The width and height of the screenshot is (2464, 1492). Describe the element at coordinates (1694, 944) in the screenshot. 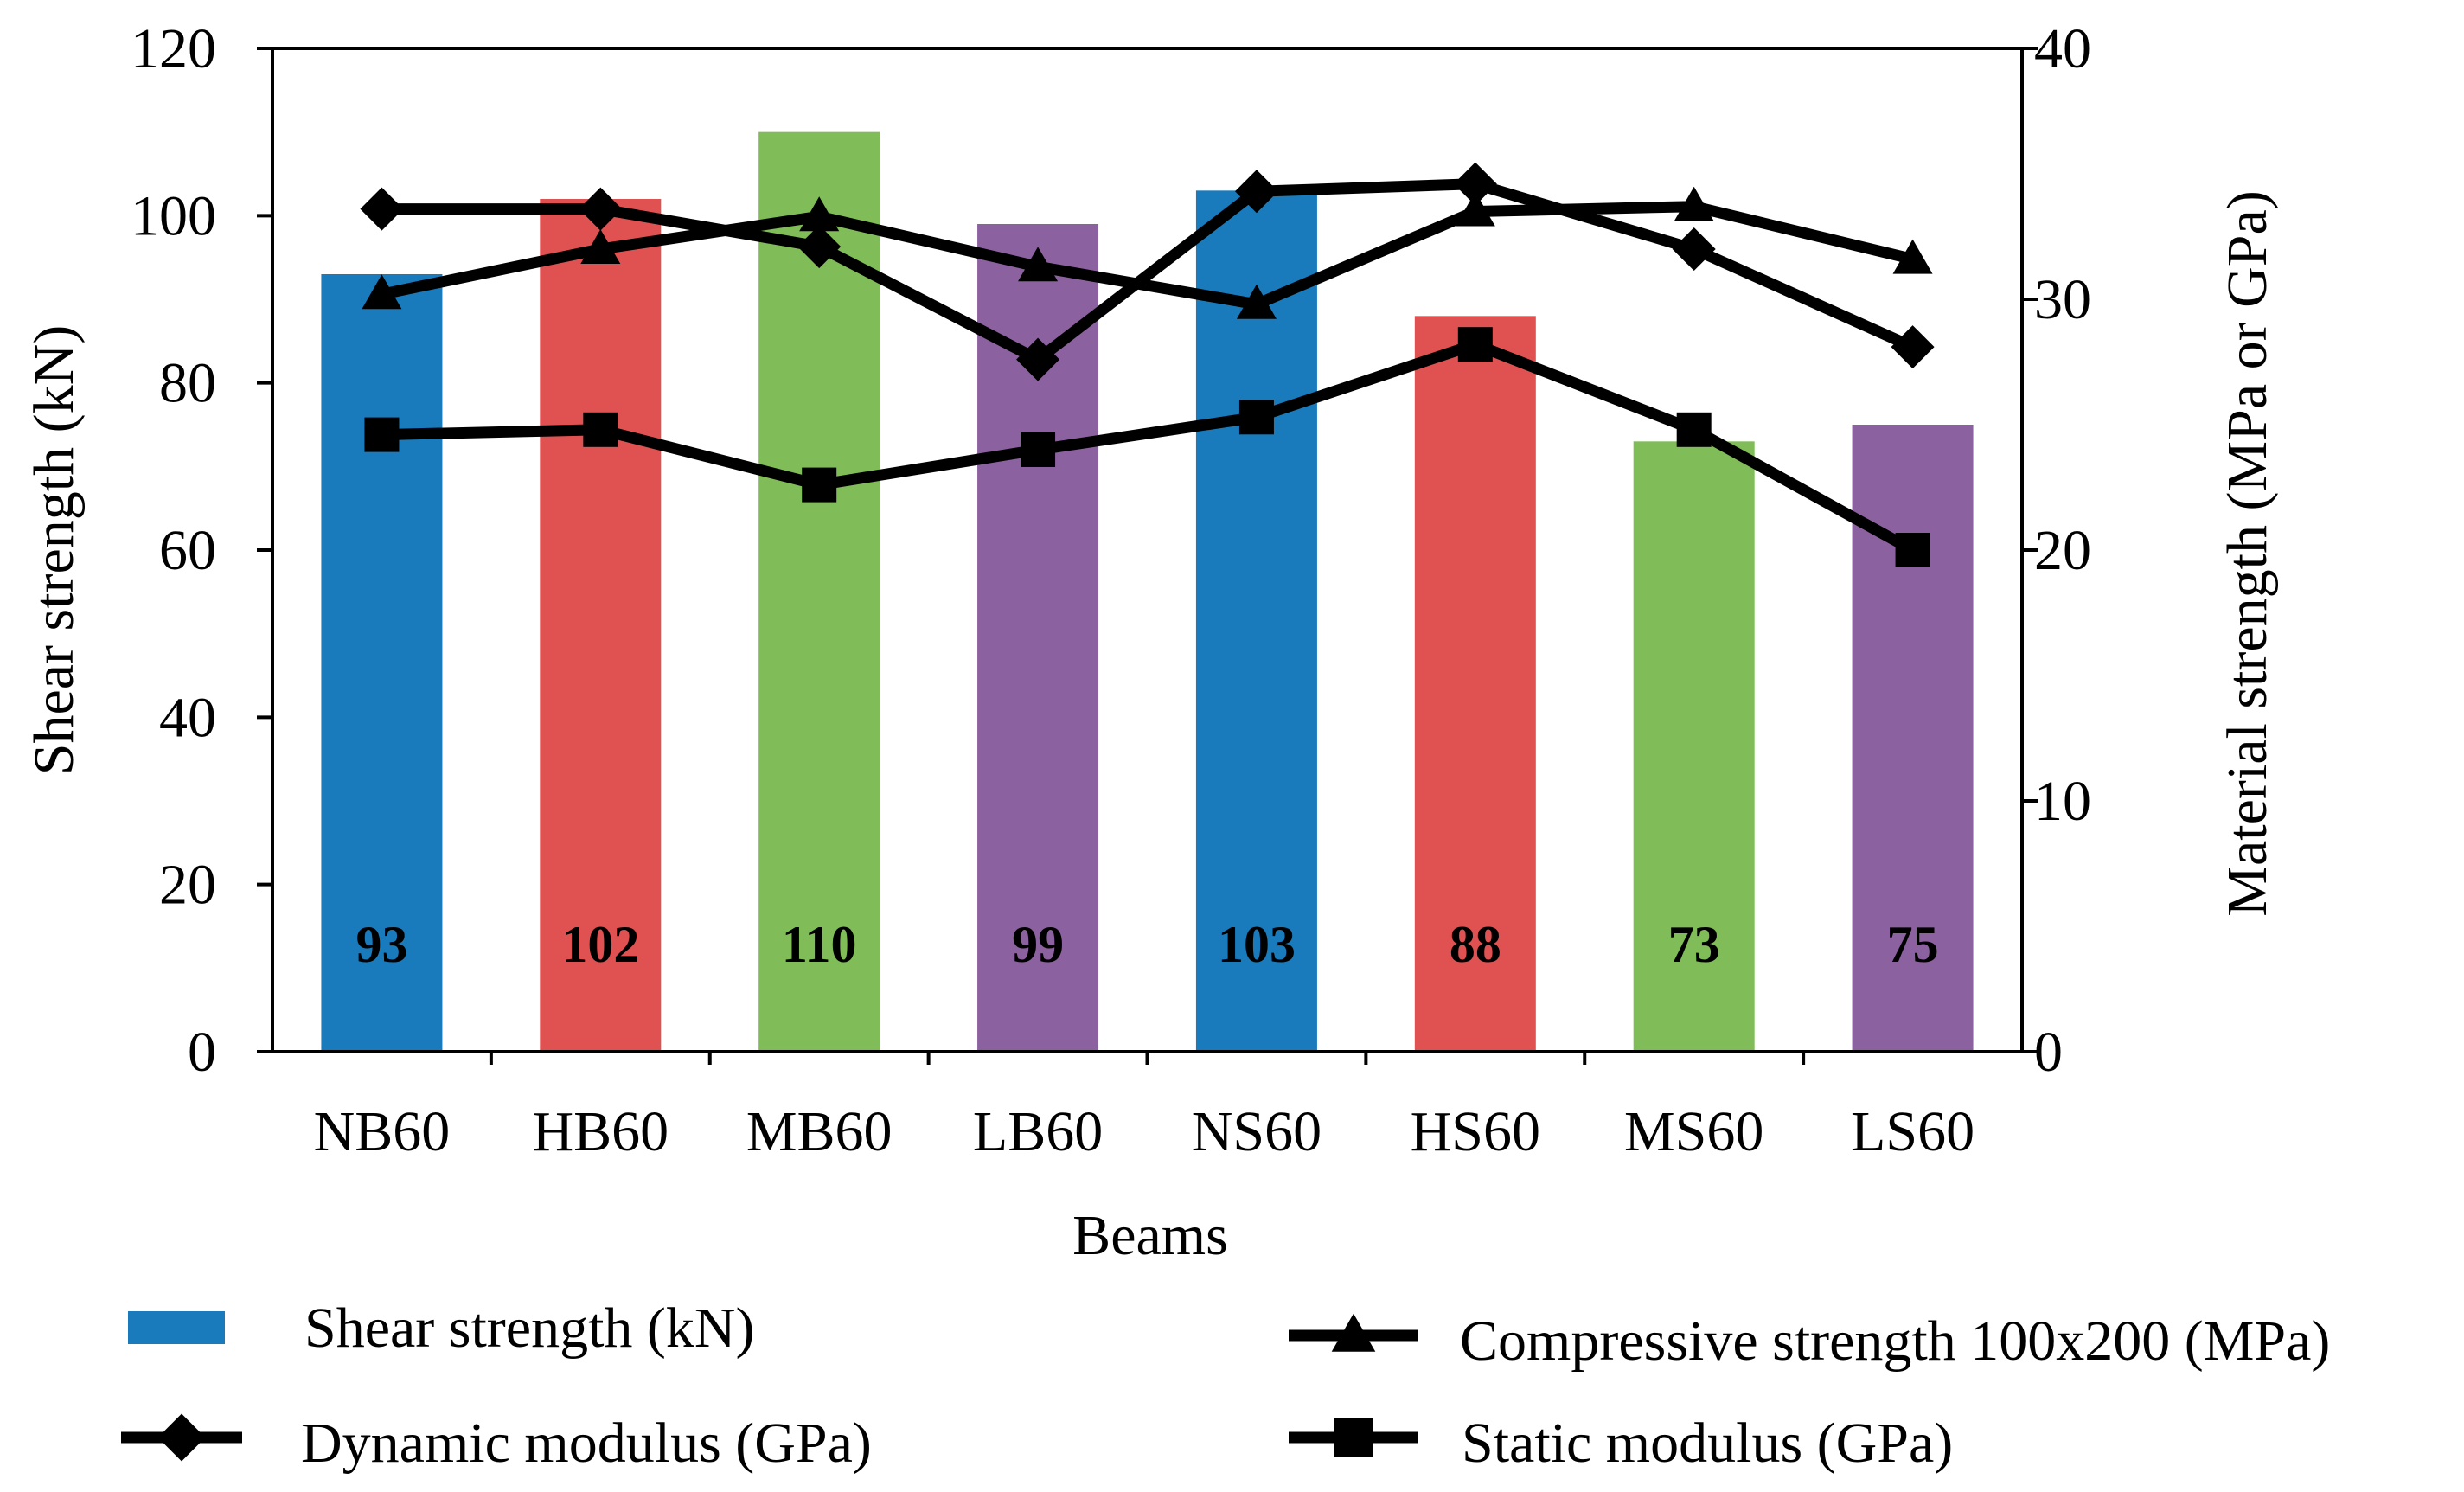

I see `bar-value-label: 73` at that location.